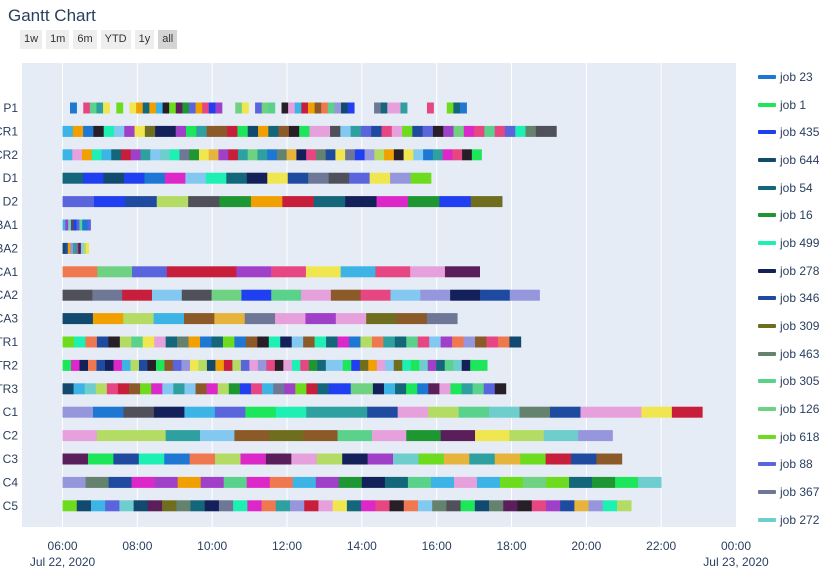 This screenshot has width=825, height=574. Describe the element at coordinates (52, 15) in the screenshot. I see `chart-title: Gantt Chart` at that location.